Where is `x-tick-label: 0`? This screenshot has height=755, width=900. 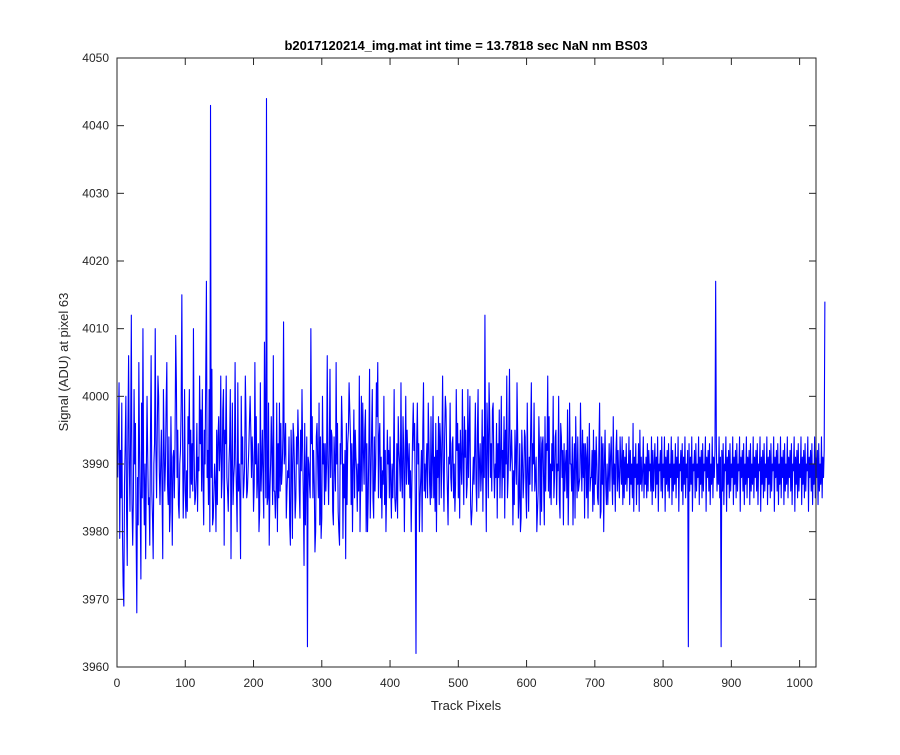 x-tick-label: 0 is located at coordinates (117, 683).